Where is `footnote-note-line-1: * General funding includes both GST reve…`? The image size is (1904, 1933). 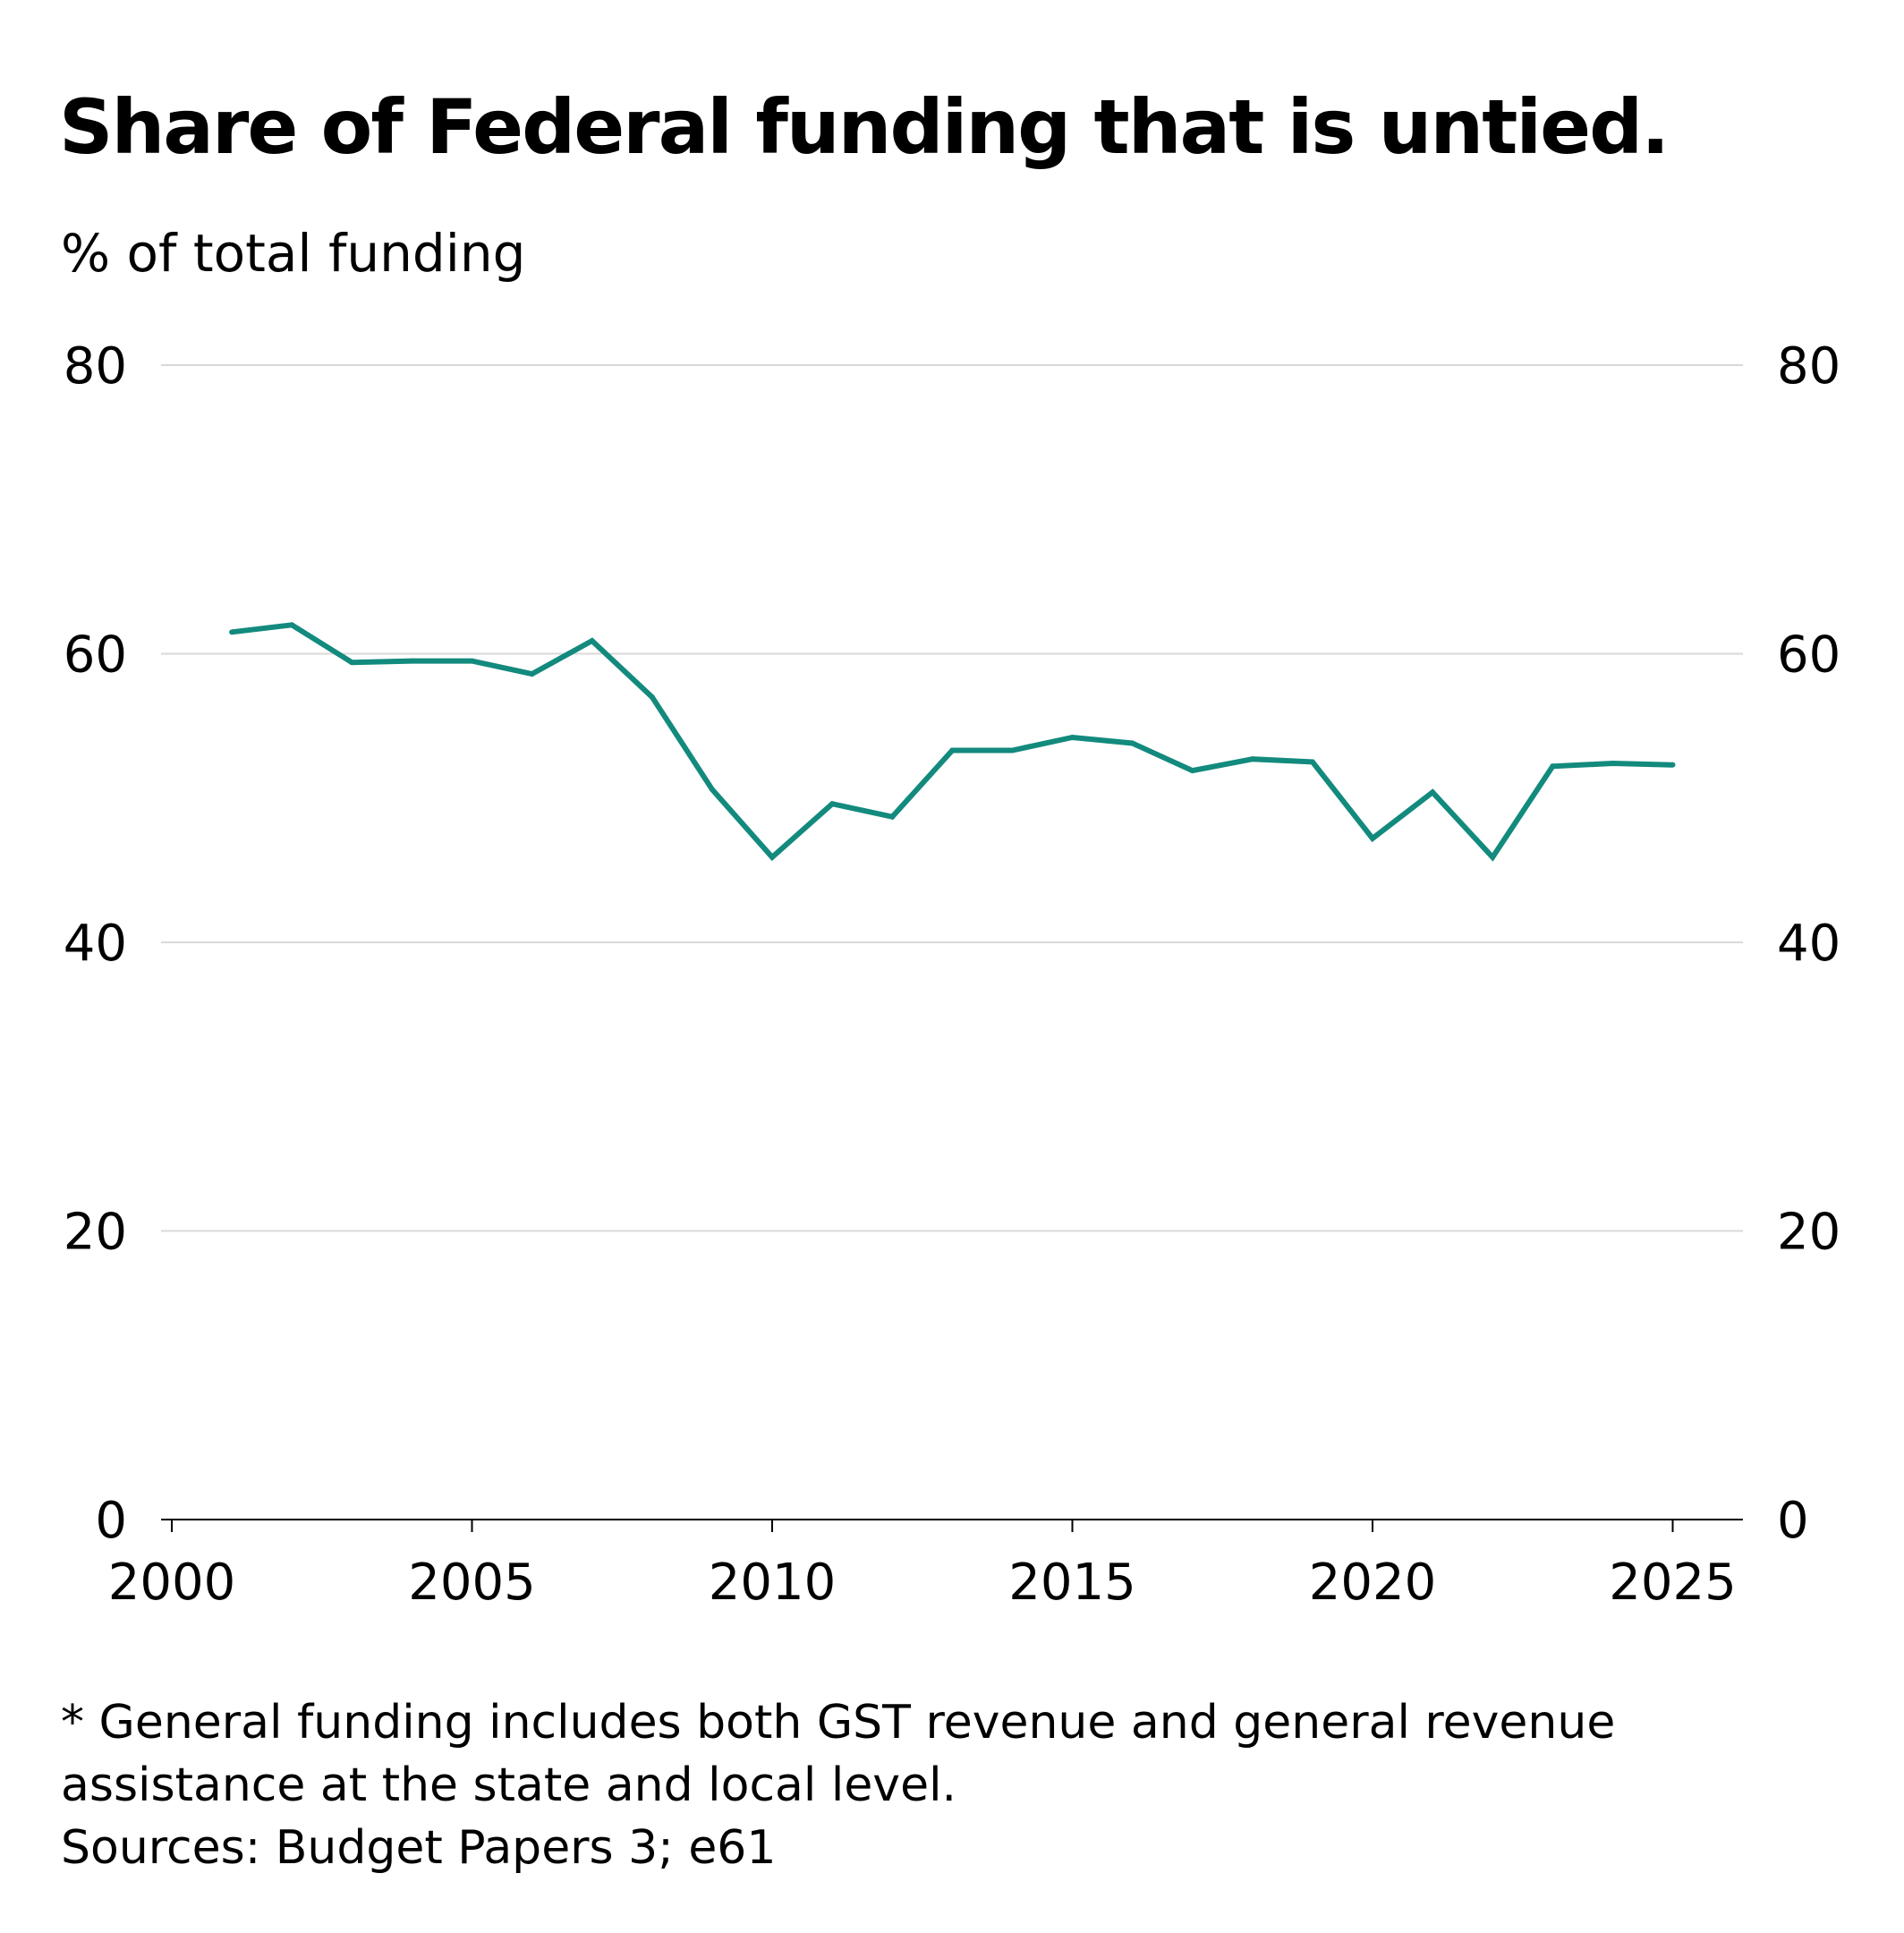 footnote-note-line-1: * General funding includes both GST reve… is located at coordinates (838, 1723).